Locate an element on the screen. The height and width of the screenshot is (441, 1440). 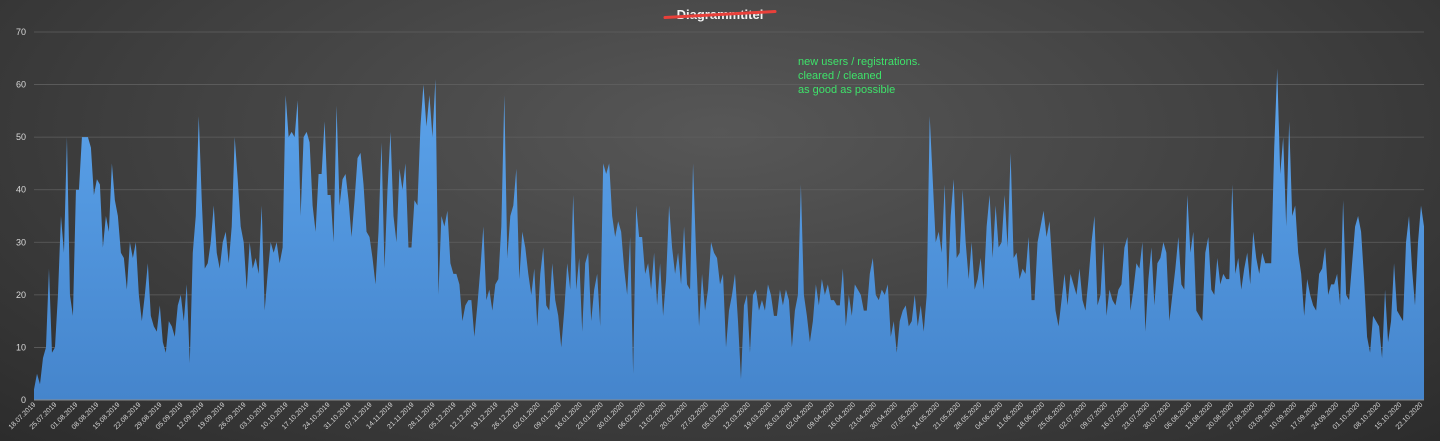
y-tick-label: 20 is located at coordinates (21, 295).